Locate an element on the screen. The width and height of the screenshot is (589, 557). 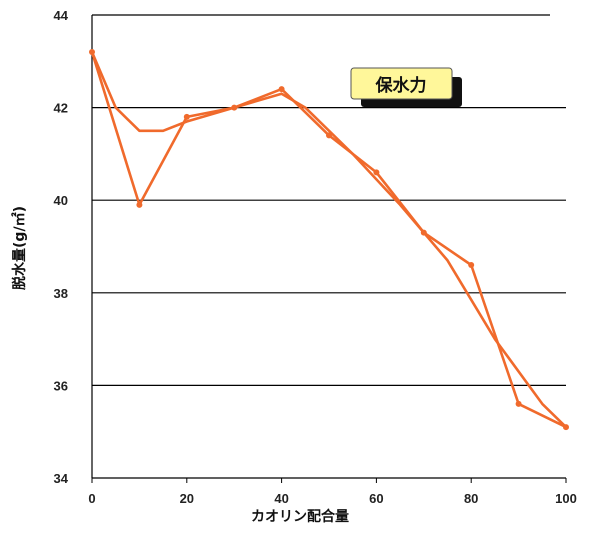
y-tick-labels: 34 36 38 40 42 44 is located at coordinates (61, 247).